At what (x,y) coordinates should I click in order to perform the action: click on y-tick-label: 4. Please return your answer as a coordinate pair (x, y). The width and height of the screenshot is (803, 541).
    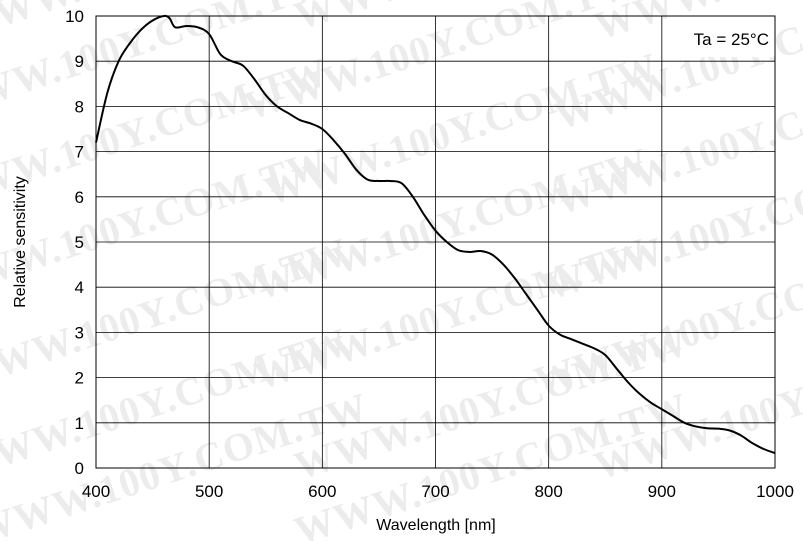
    Looking at the image, I should click on (79, 287).